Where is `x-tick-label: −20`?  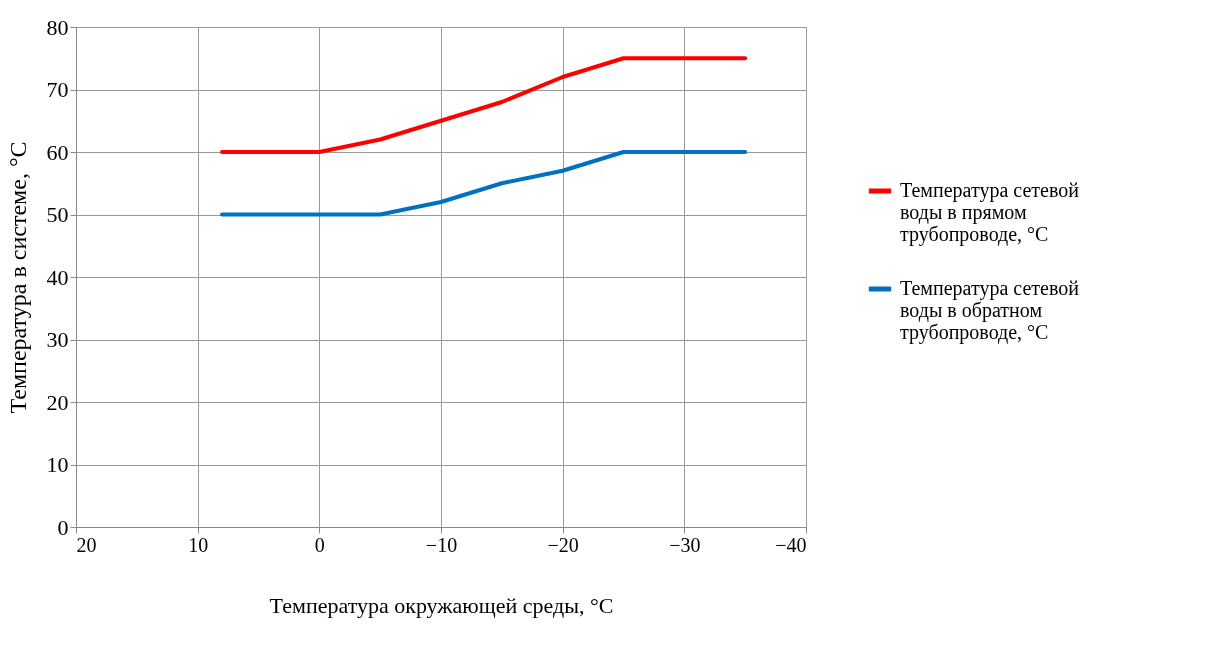
x-tick-label: −20 is located at coordinates (563, 544).